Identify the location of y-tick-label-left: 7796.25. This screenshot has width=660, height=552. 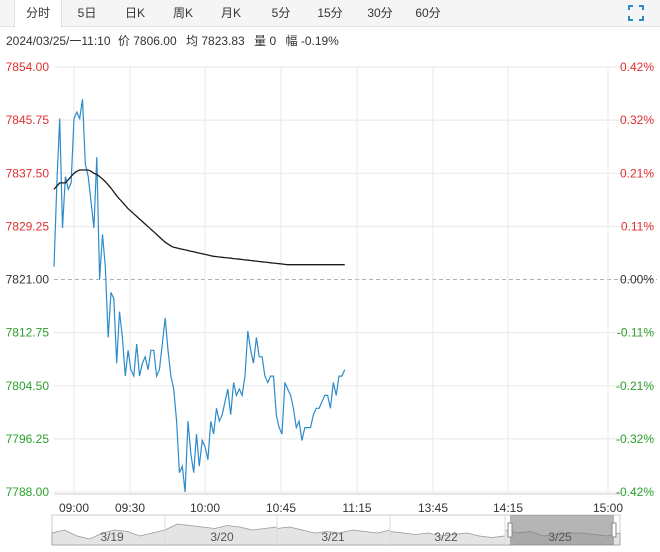
(28, 439).